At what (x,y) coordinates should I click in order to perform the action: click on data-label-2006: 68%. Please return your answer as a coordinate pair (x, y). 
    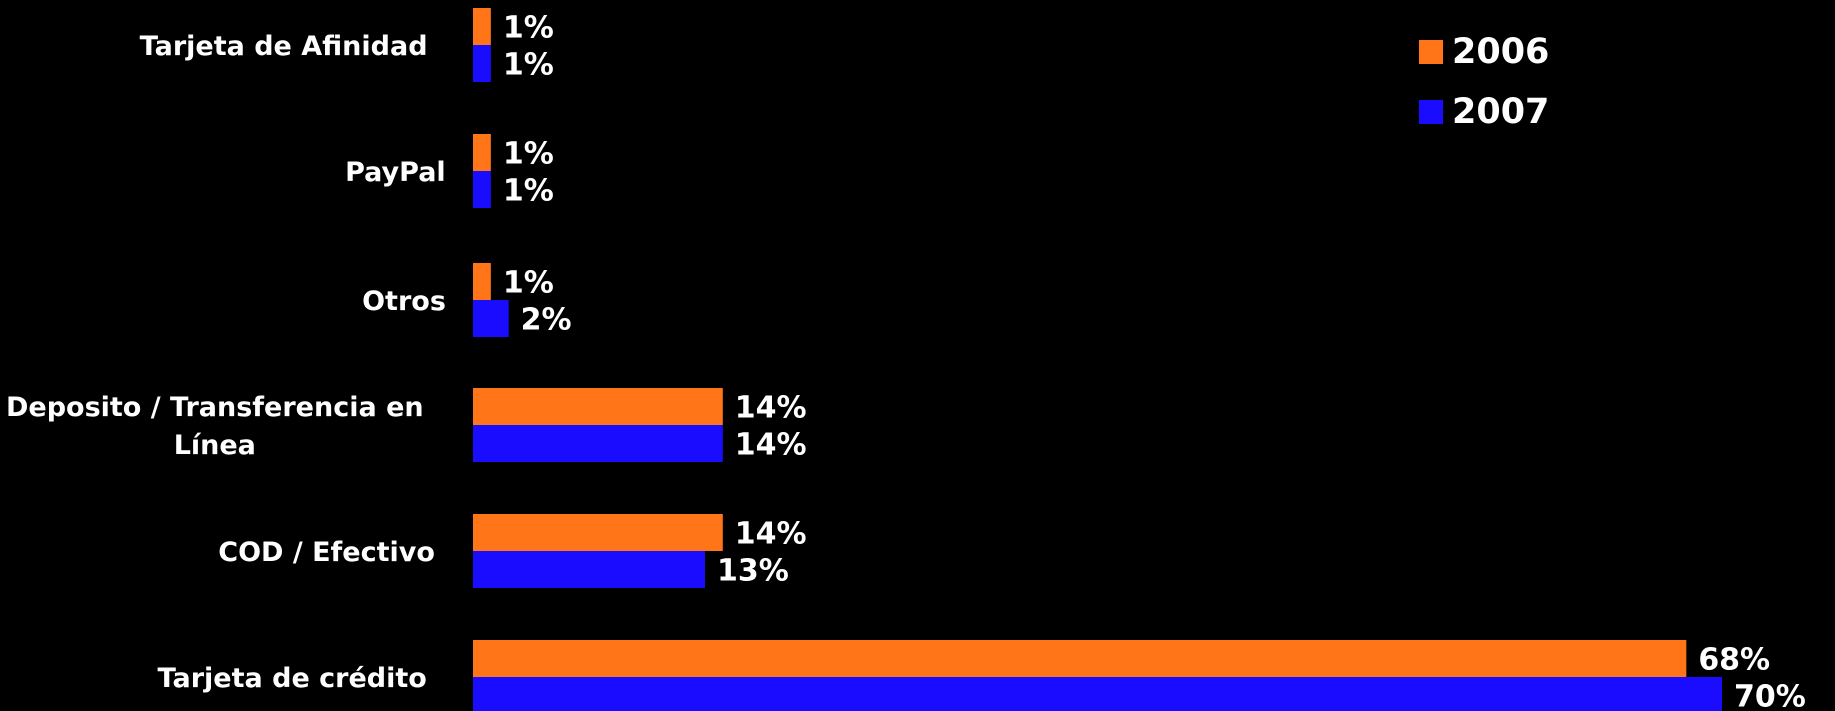
    Looking at the image, I should click on (1734, 660).